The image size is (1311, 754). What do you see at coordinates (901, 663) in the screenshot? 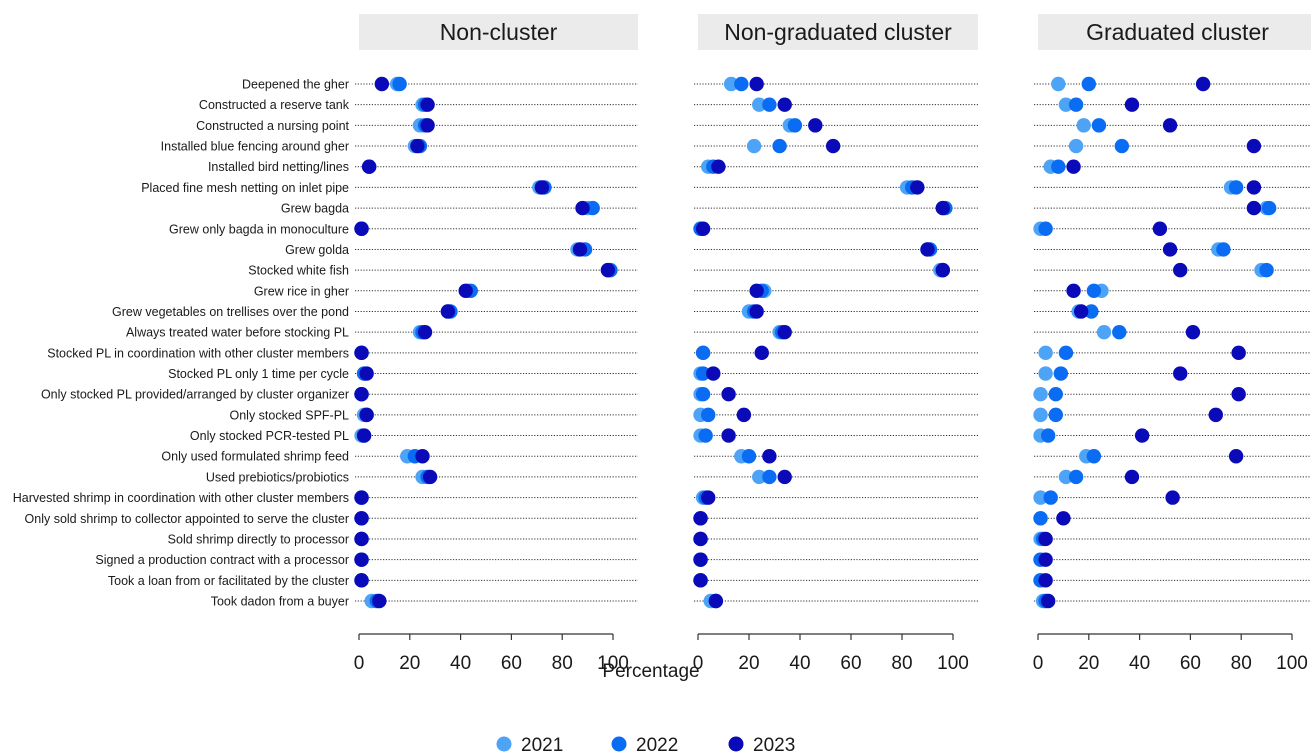
I see `x-tick-label: 80` at bounding box center [901, 663].